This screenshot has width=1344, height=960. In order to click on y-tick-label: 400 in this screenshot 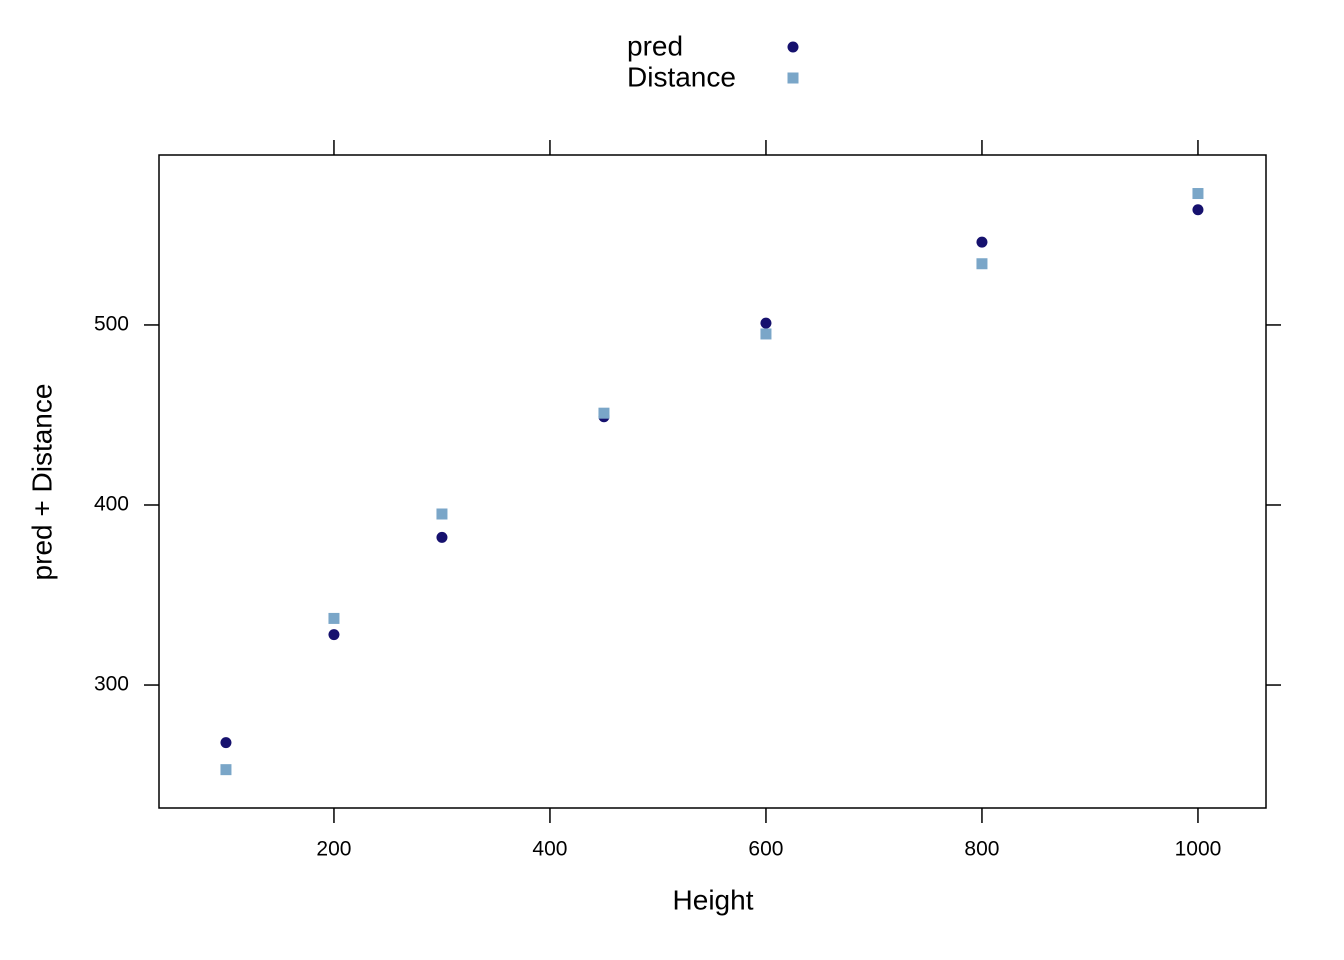, I will do `click(111, 504)`.